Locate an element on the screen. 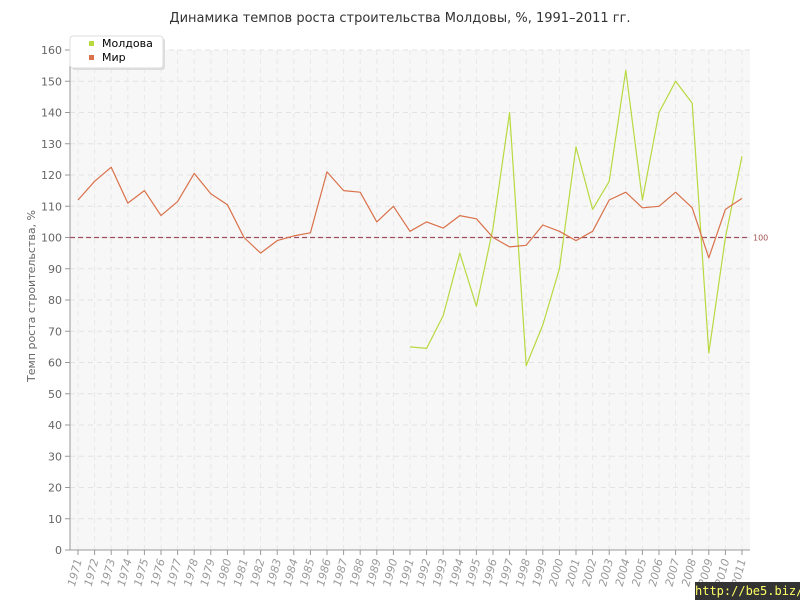 The height and width of the screenshot is (600, 800). legend-label-1: Мир is located at coordinates (114, 57).